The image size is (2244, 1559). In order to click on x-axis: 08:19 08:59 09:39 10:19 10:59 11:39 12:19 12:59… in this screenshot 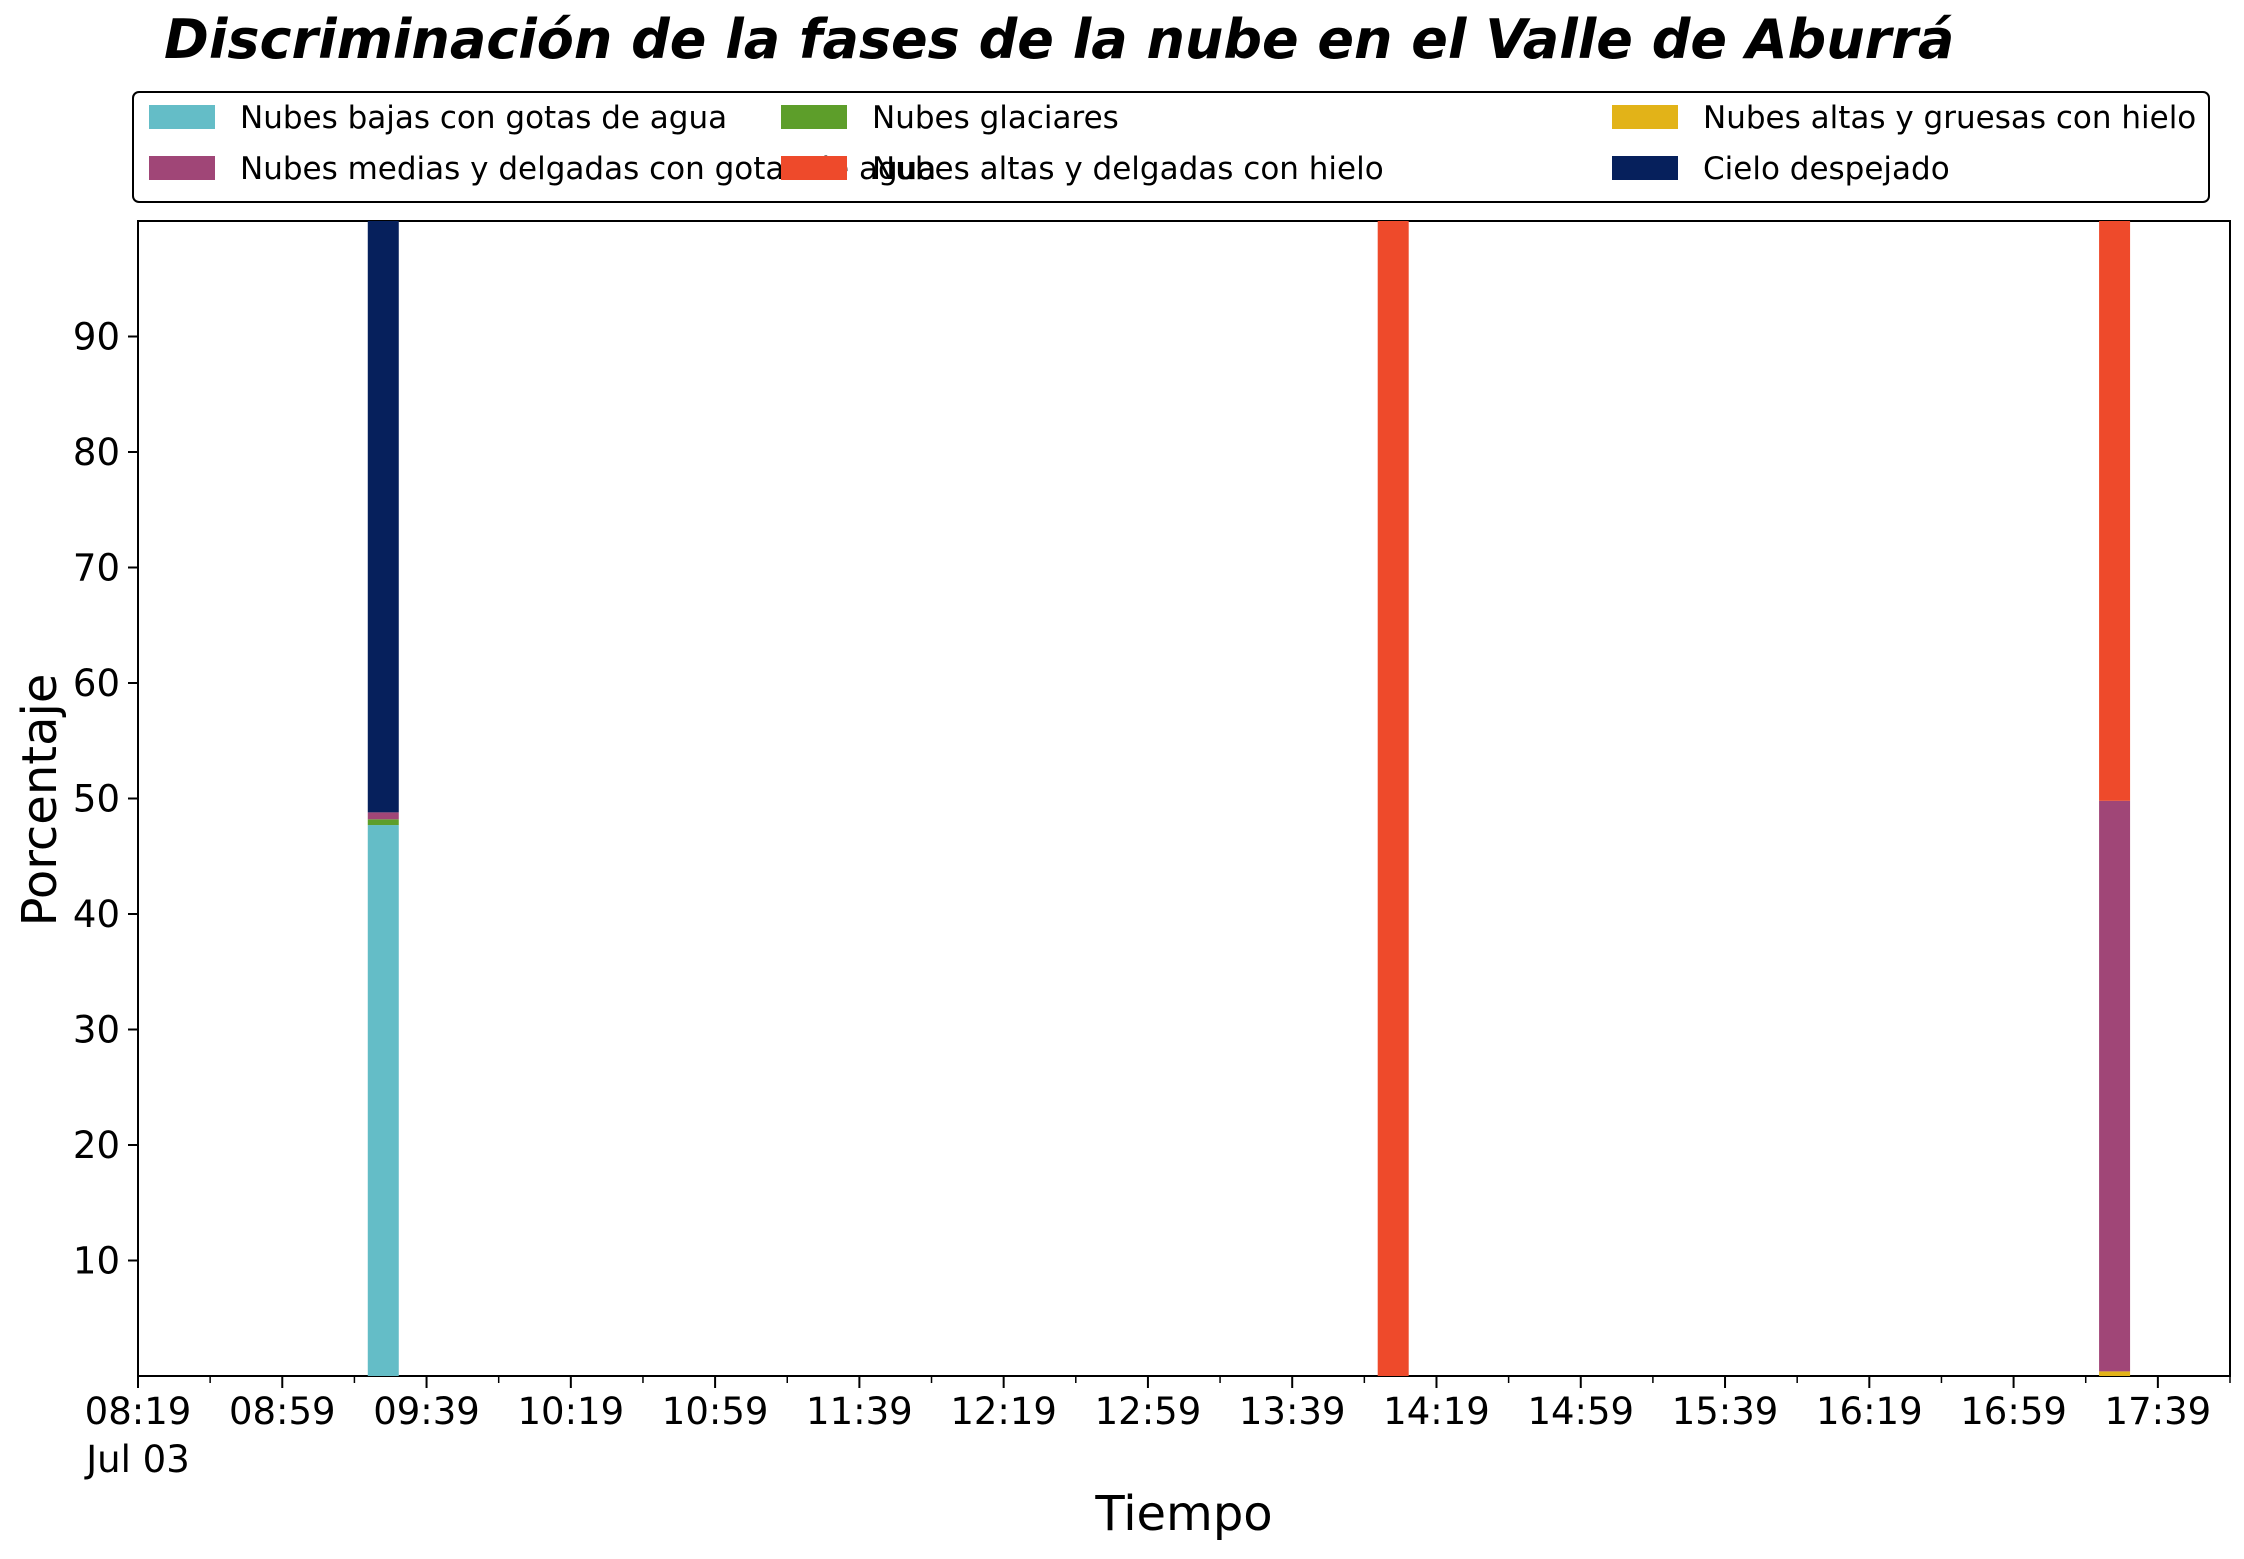, I will do `click(1157, 1428)`.